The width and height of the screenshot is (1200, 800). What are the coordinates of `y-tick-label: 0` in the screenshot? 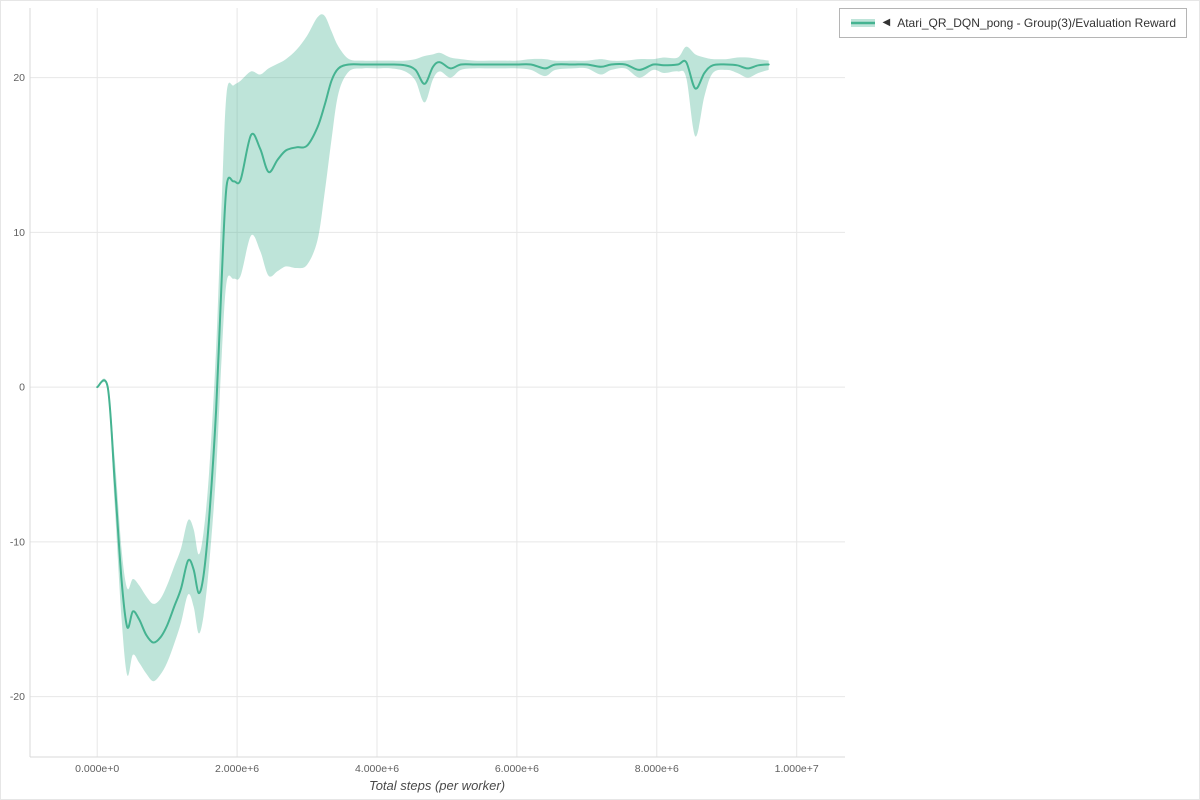 It's located at (22, 388).